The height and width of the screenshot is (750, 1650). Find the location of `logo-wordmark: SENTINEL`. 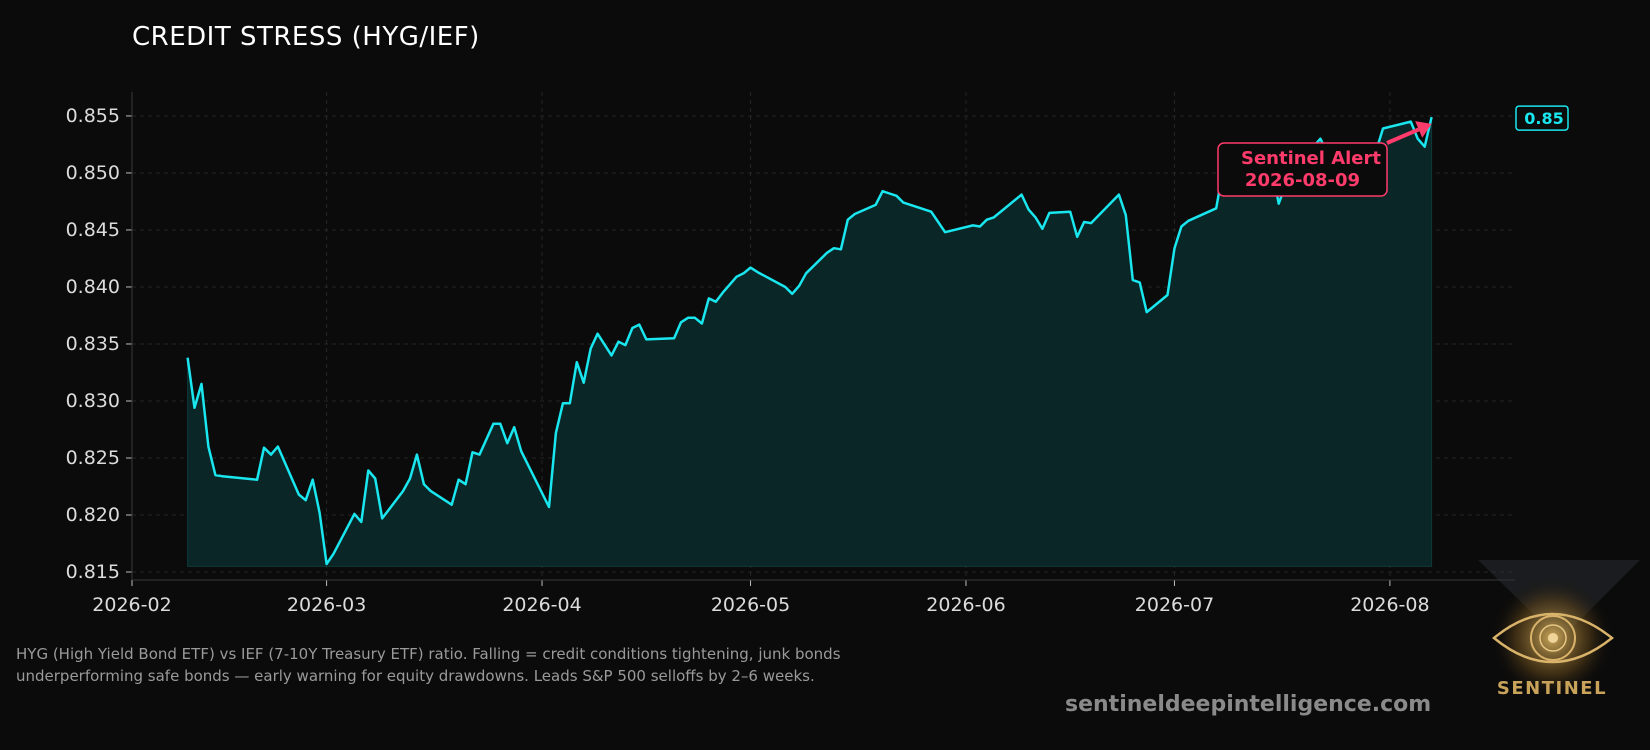

logo-wordmark: SENTINEL is located at coordinates (1552, 688).